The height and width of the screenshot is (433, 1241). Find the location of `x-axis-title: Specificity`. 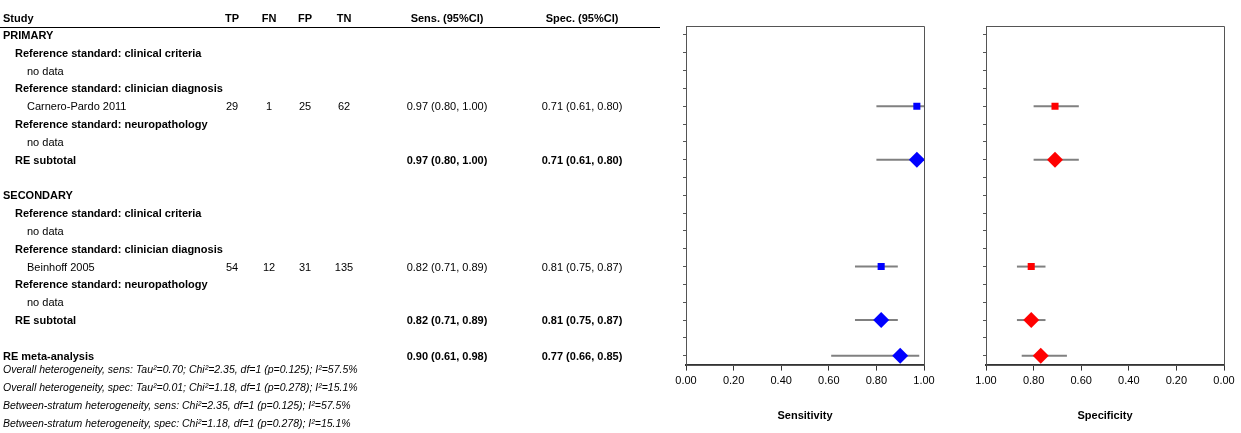

x-axis-title: Specificity is located at coordinates (1105, 415).